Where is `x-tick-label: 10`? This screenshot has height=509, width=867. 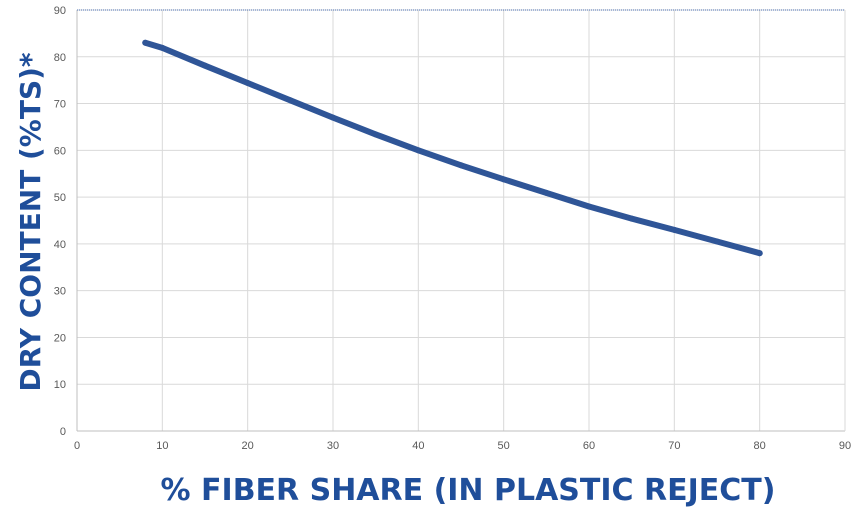
x-tick-label: 10 is located at coordinates (162, 446).